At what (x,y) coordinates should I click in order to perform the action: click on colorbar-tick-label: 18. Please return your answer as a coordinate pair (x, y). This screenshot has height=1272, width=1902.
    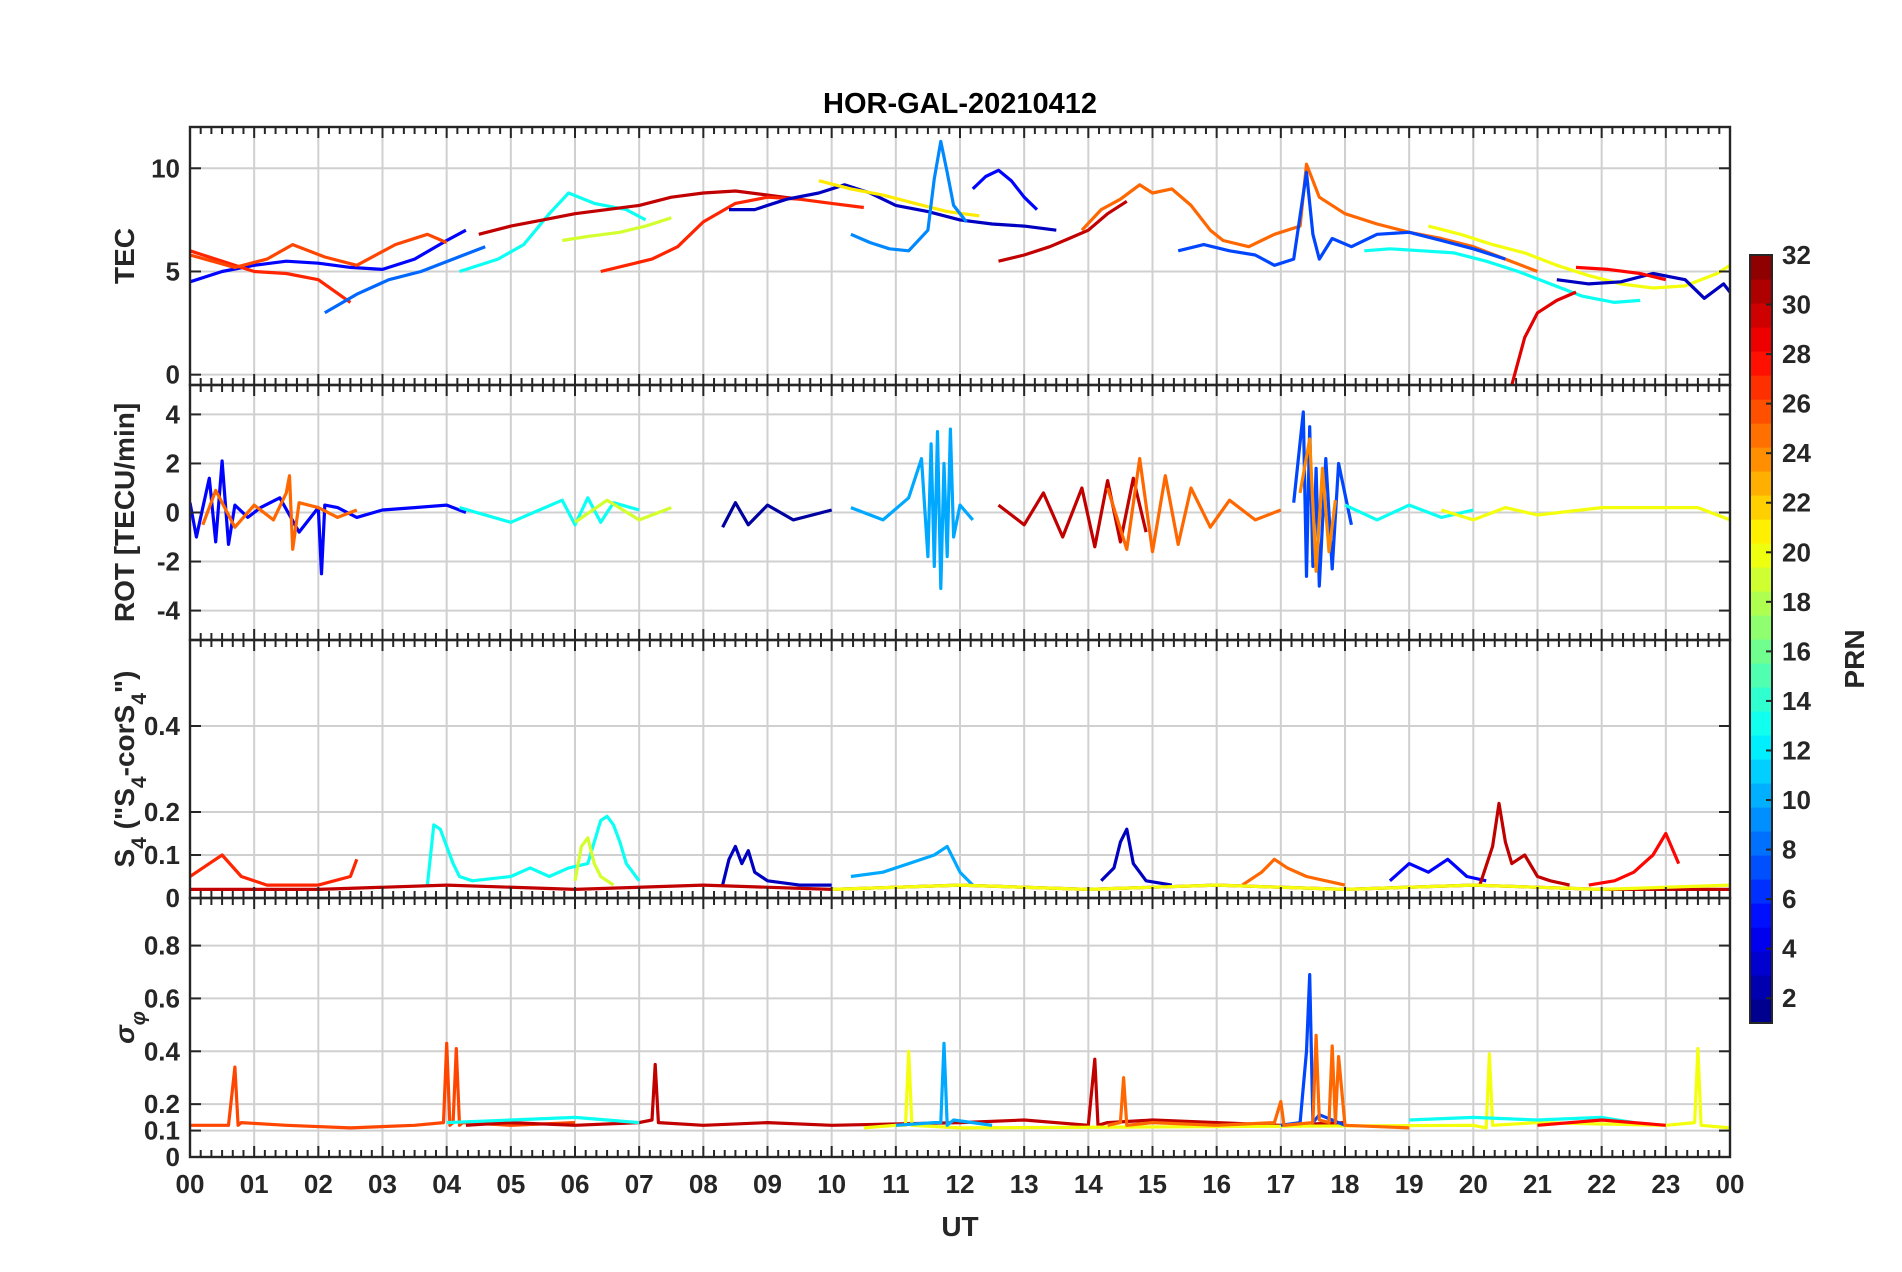
    Looking at the image, I should click on (1796, 602).